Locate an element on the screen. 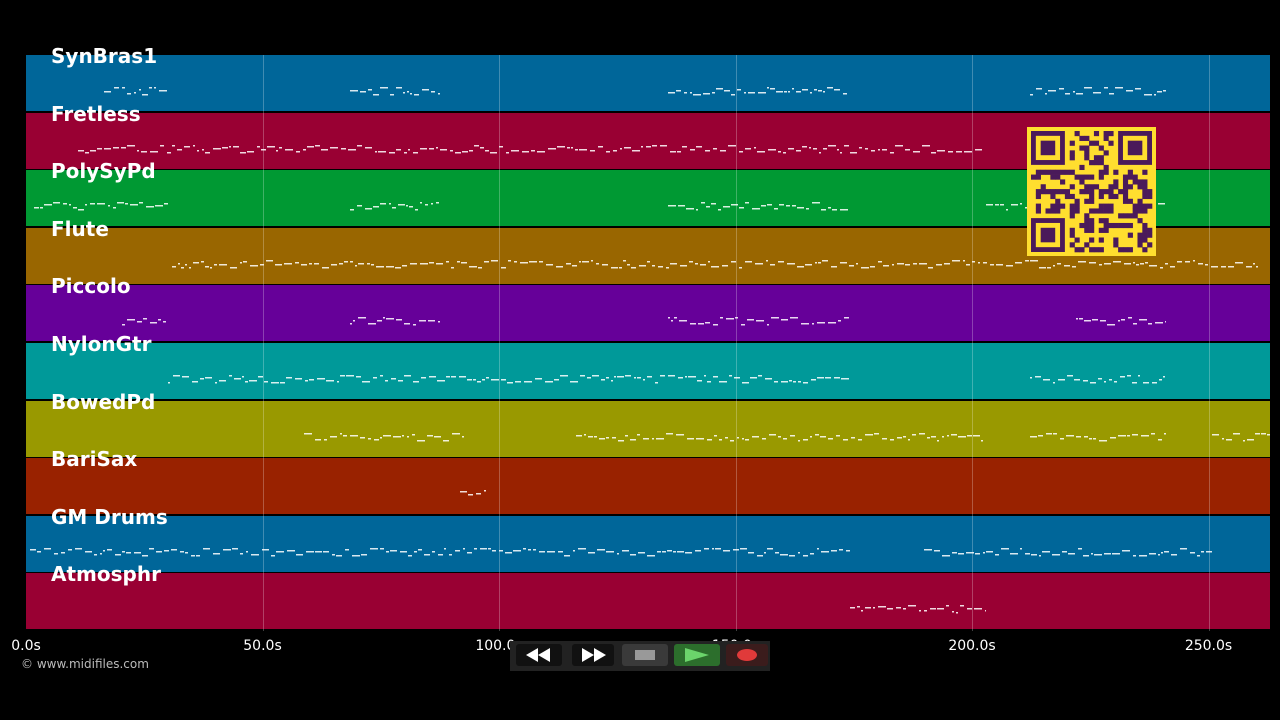 The height and width of the screenshot is (720, 1280). fast-forward-button is located at coordinates (593, 655).